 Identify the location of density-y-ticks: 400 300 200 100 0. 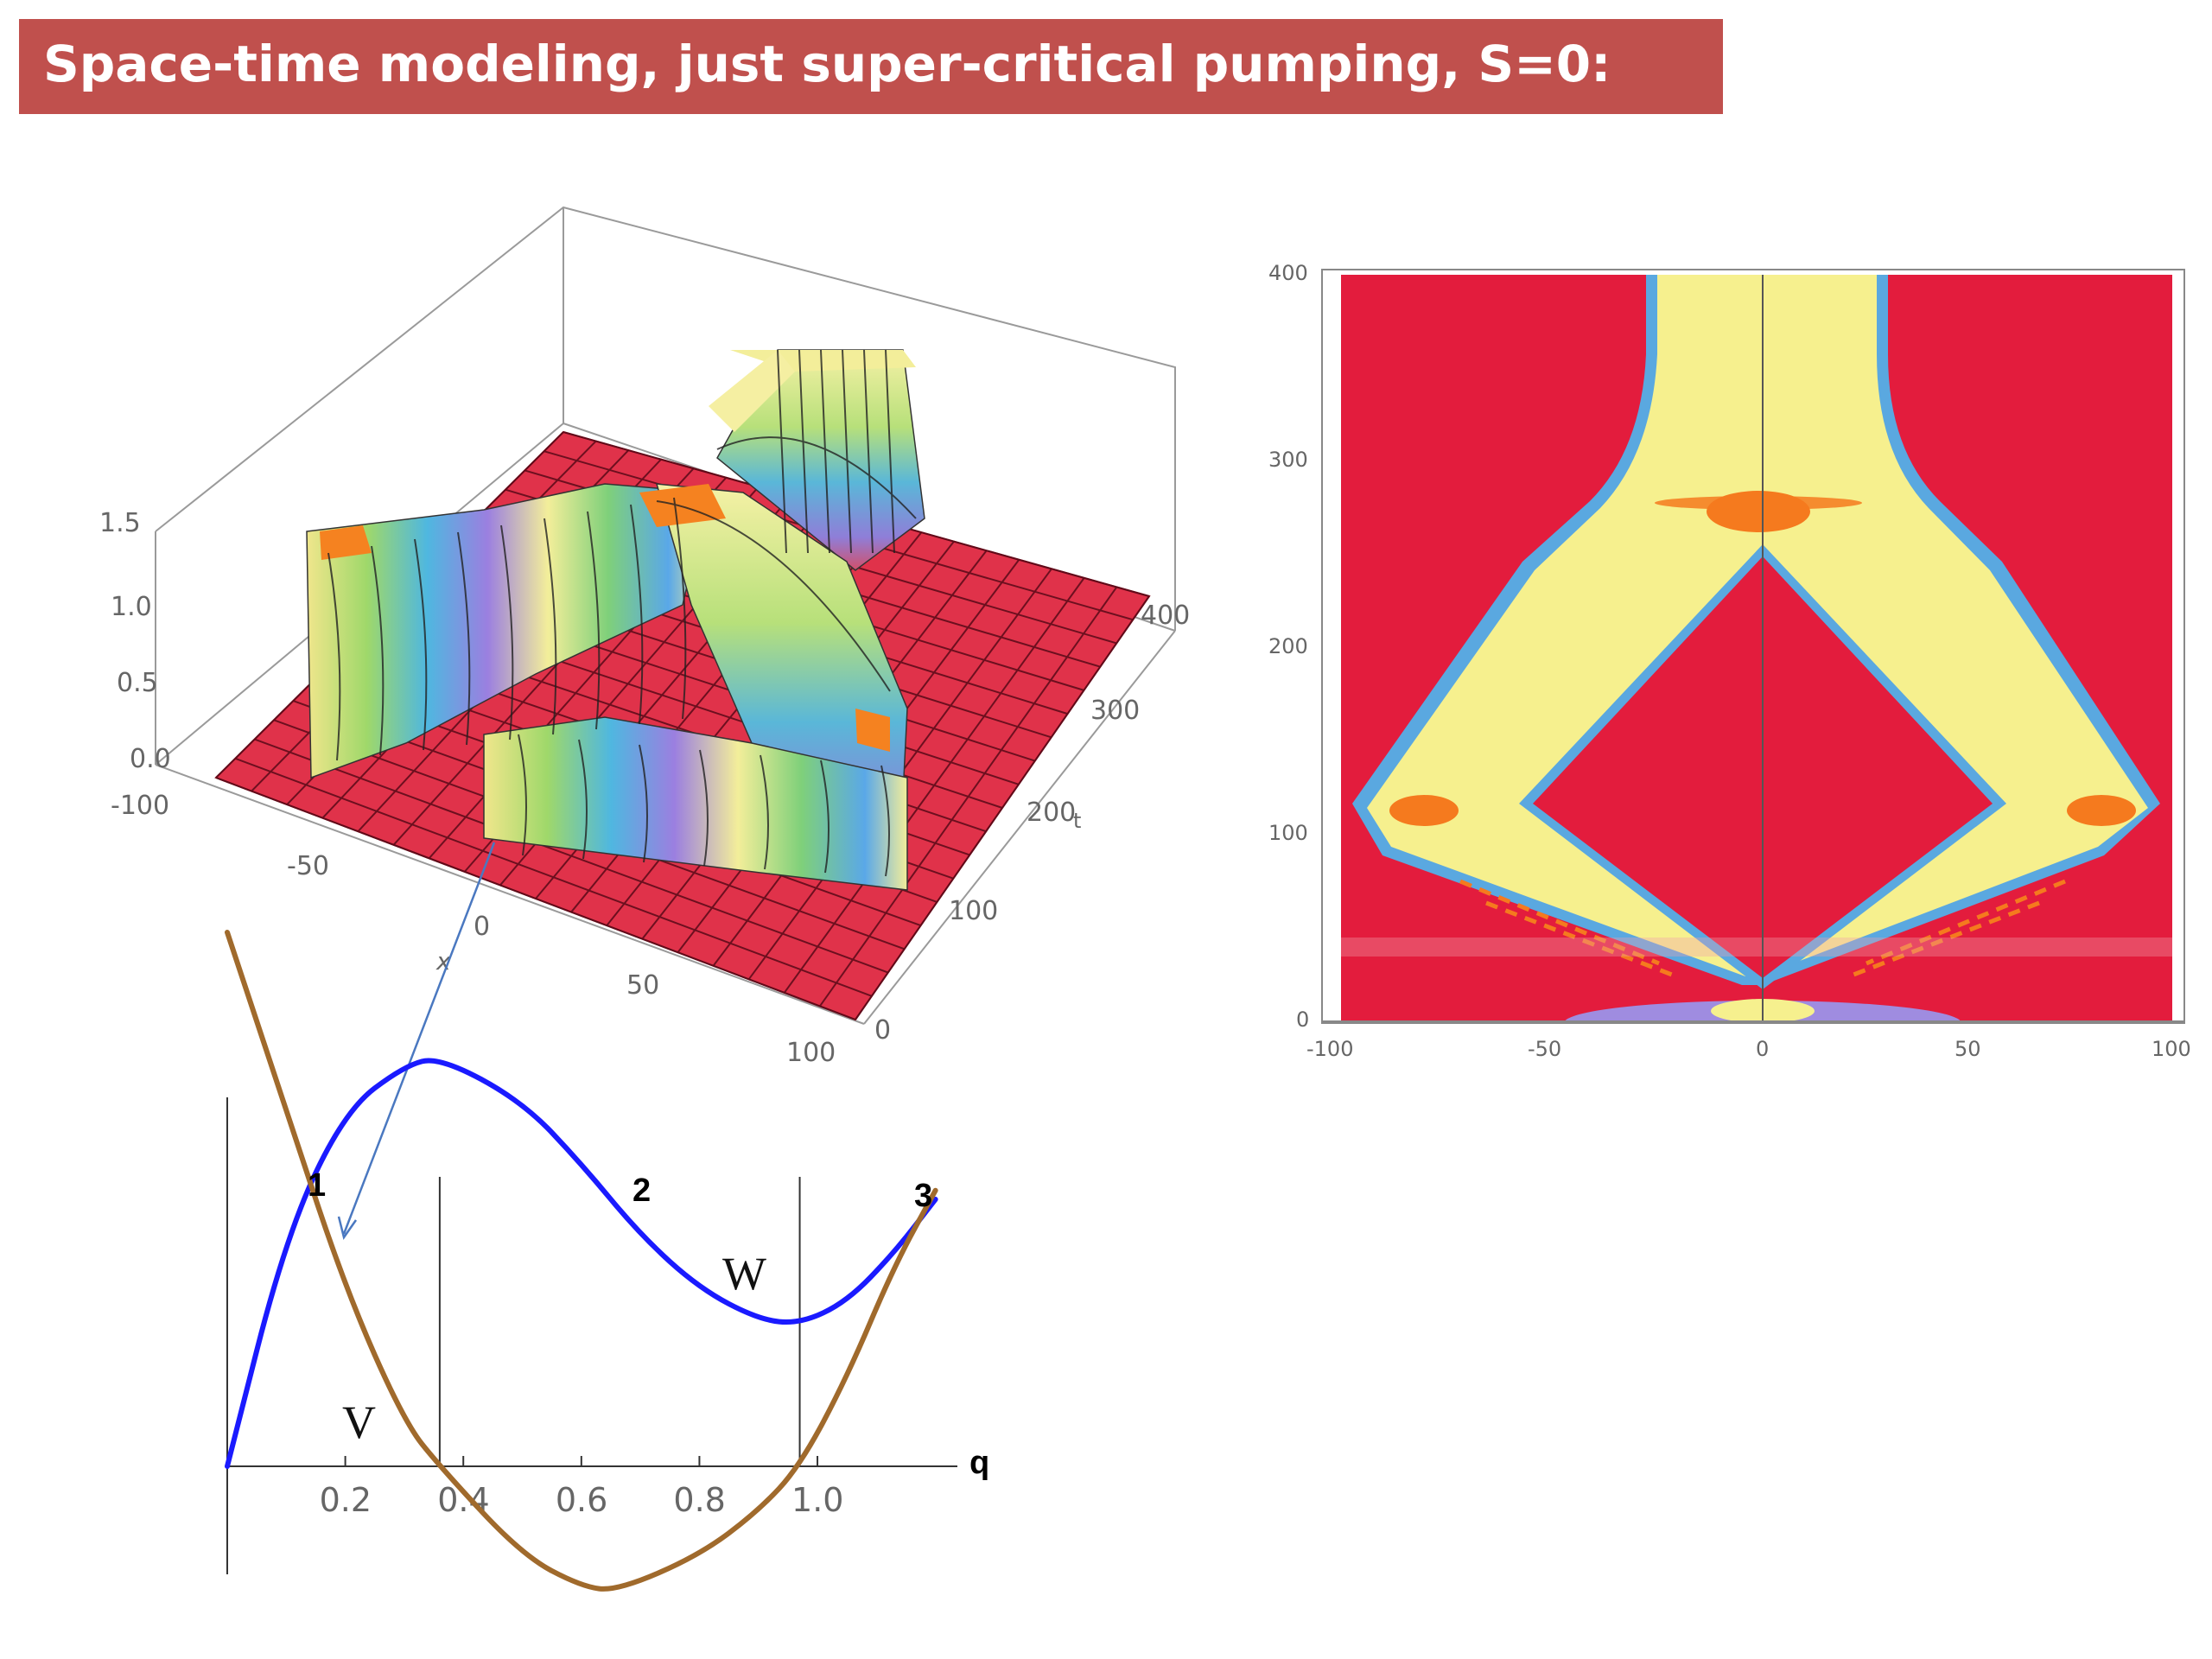
(1288, 646).